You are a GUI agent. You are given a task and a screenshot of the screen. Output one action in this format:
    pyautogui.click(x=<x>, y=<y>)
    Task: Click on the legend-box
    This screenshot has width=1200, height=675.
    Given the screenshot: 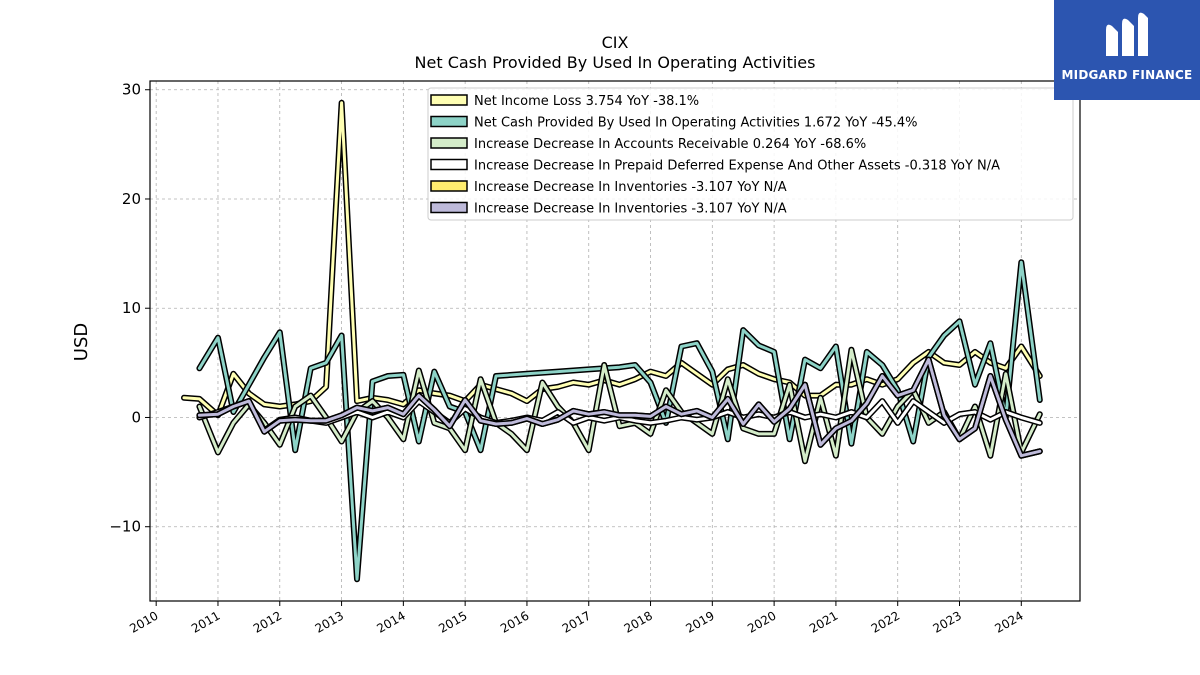 What is the action you would take?
    pyautogui.click(x=750, y=154)
    